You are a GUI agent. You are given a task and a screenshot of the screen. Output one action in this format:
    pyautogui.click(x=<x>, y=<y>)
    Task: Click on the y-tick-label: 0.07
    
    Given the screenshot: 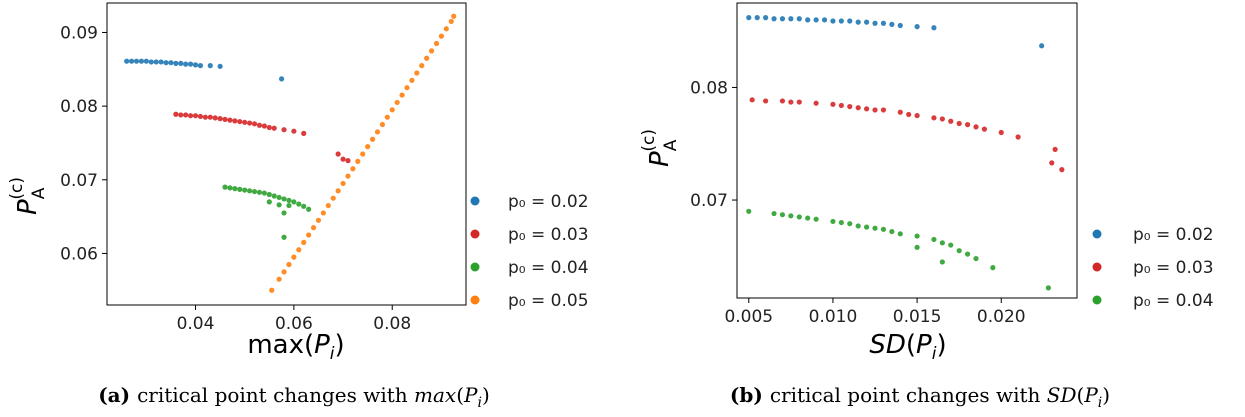 What is the action you would take?
    pyautogui.click(x=79, y=181)
    